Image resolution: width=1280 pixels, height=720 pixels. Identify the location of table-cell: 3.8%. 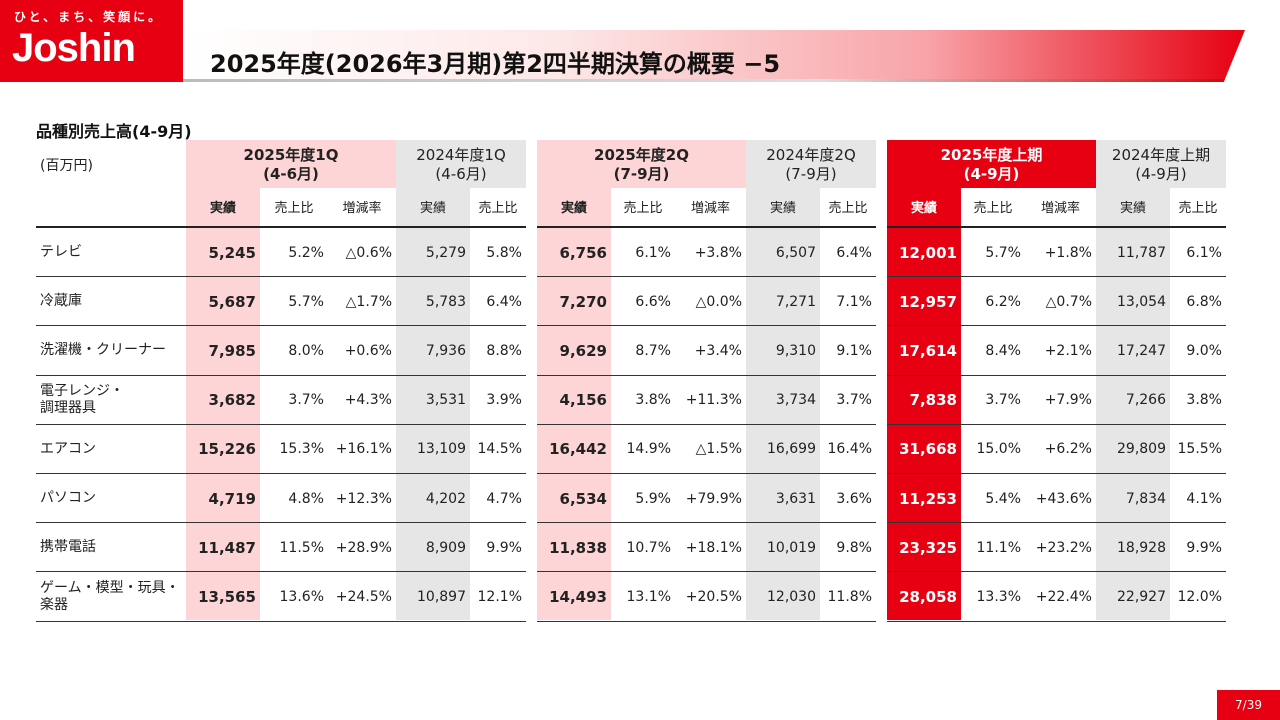
(653, 400).